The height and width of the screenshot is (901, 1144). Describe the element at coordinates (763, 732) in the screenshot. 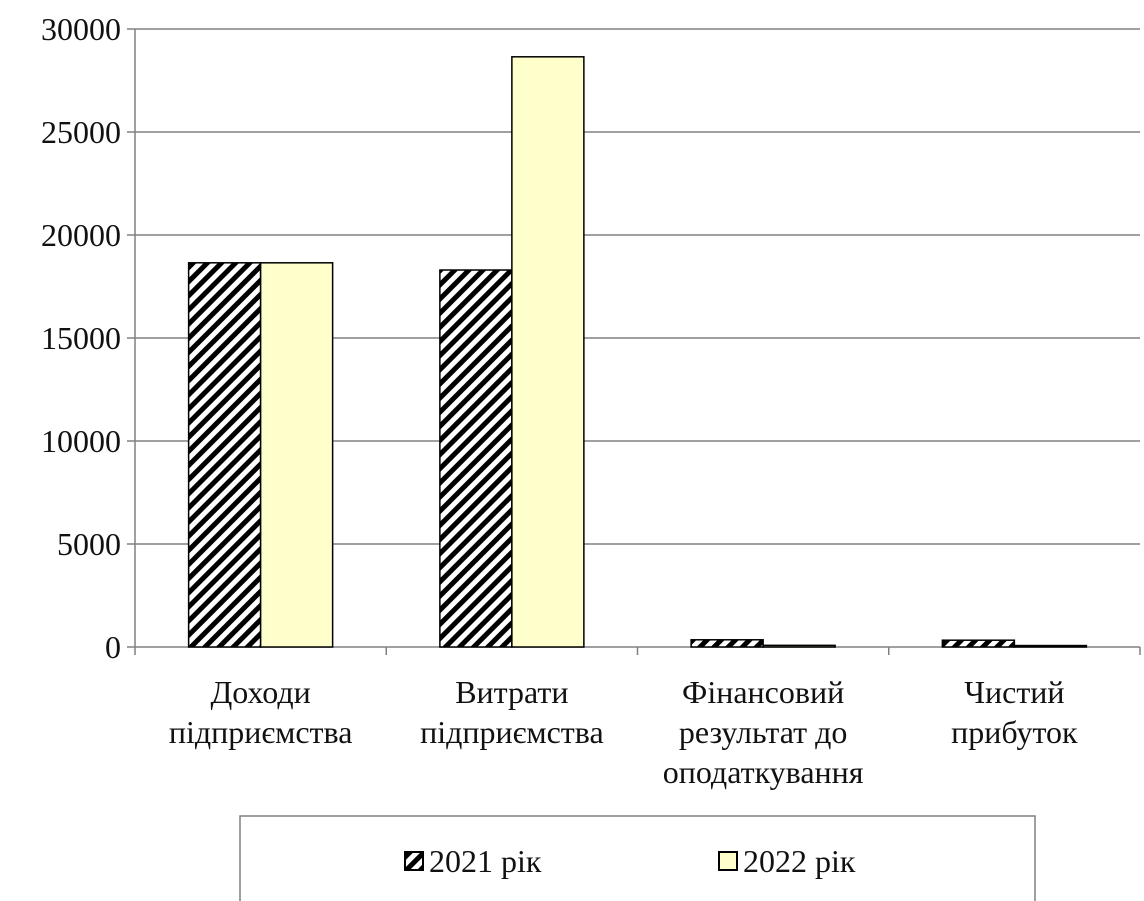

I see `category-label: результат до` at that location.